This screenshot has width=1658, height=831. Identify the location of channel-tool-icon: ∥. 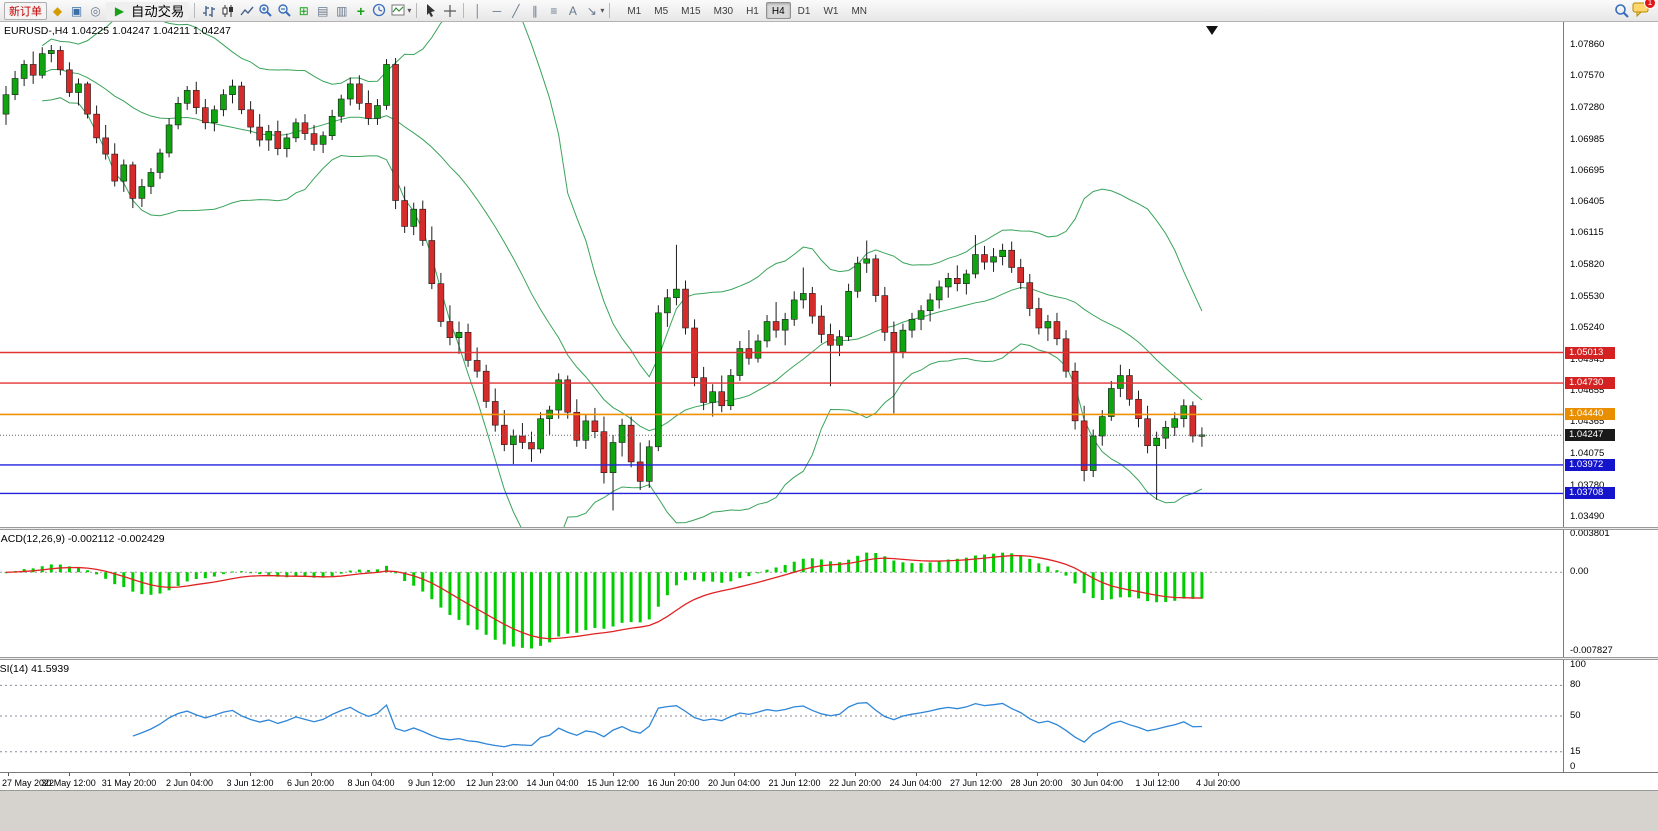
(534, 10).